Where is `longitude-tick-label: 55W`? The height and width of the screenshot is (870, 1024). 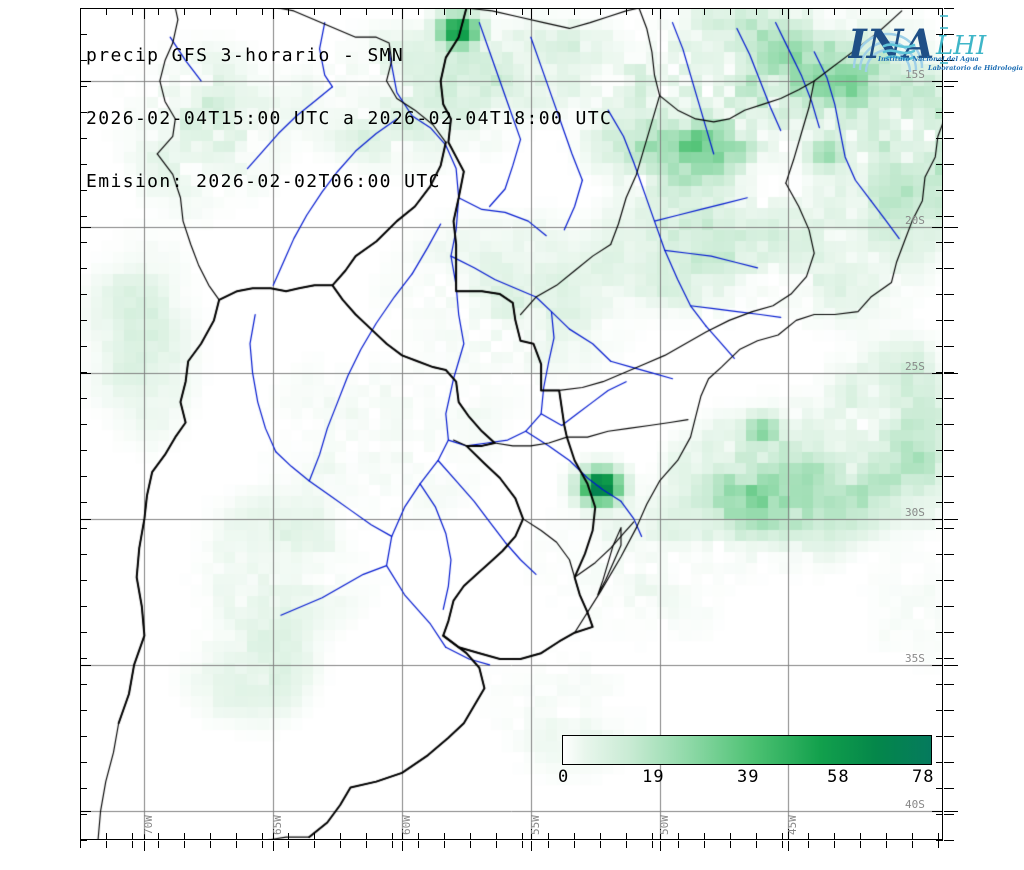 longitude-tick-label: 55W is located at coordinates (535, 825).